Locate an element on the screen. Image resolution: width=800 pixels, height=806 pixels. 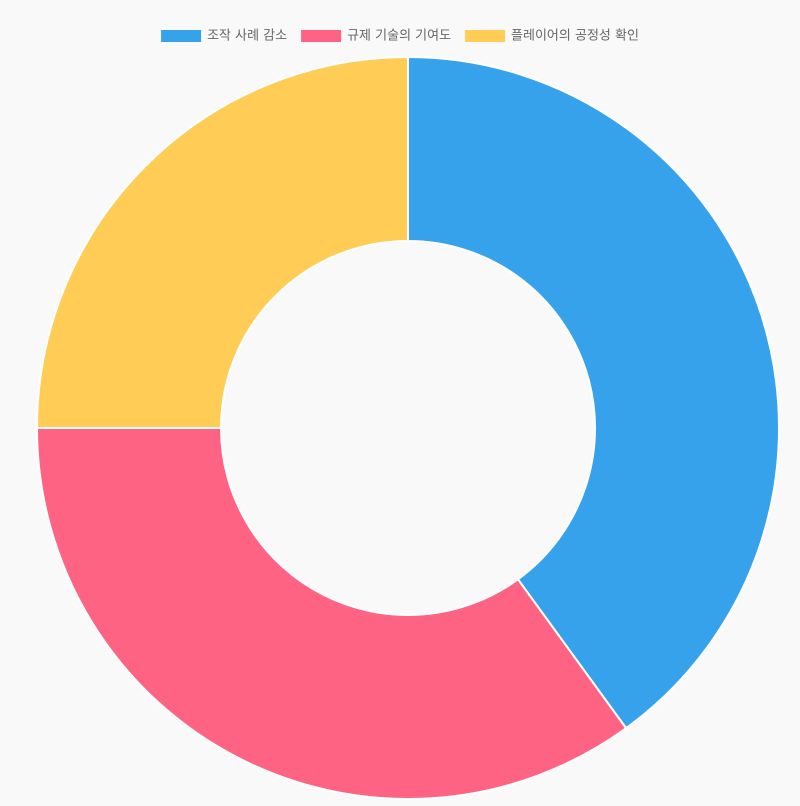
legend-label: 규제 기술의 기여도 is located at coordinates (399, 36).